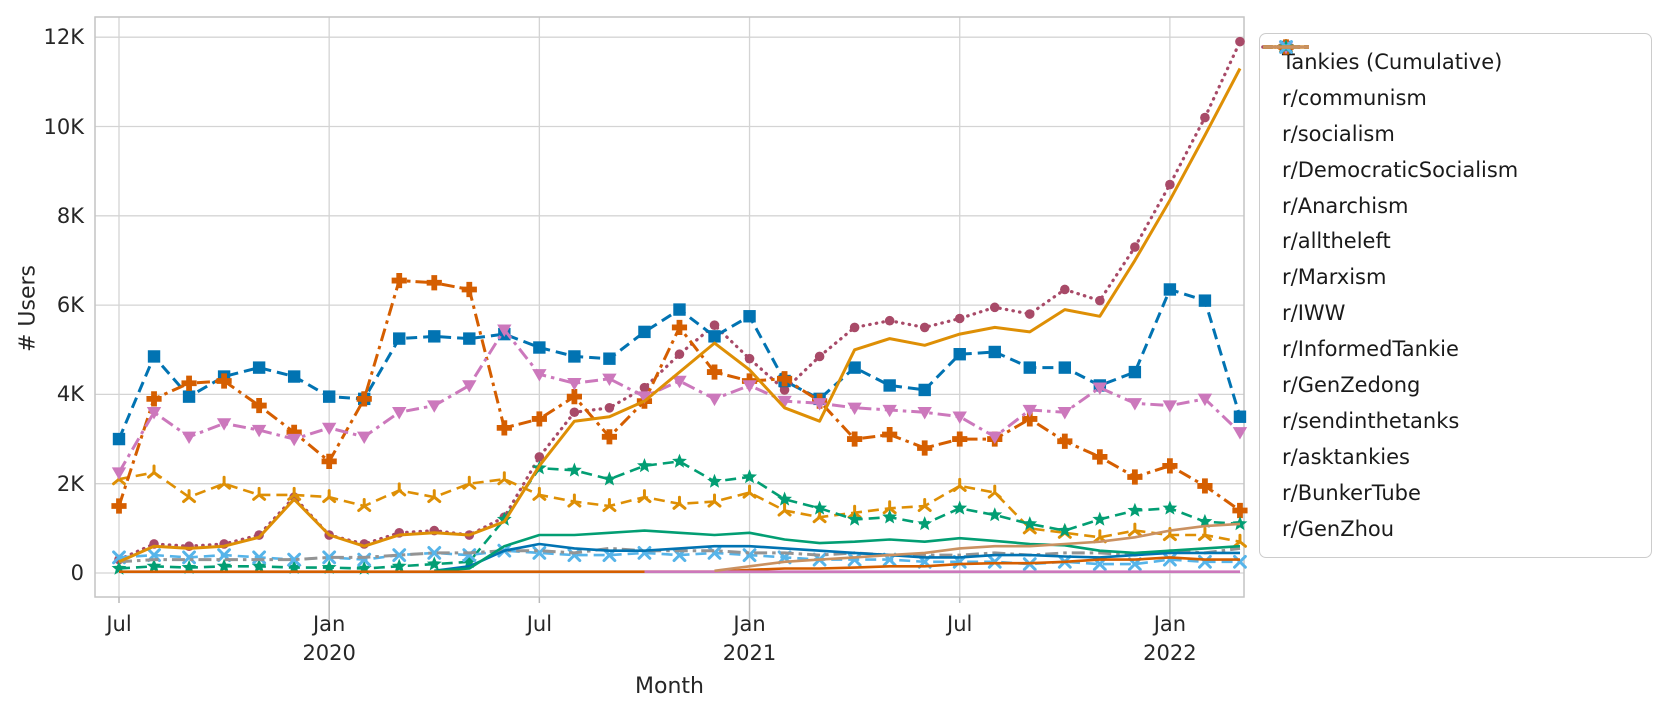  I want to click on series-r-informedtankie, so click(837, 557).